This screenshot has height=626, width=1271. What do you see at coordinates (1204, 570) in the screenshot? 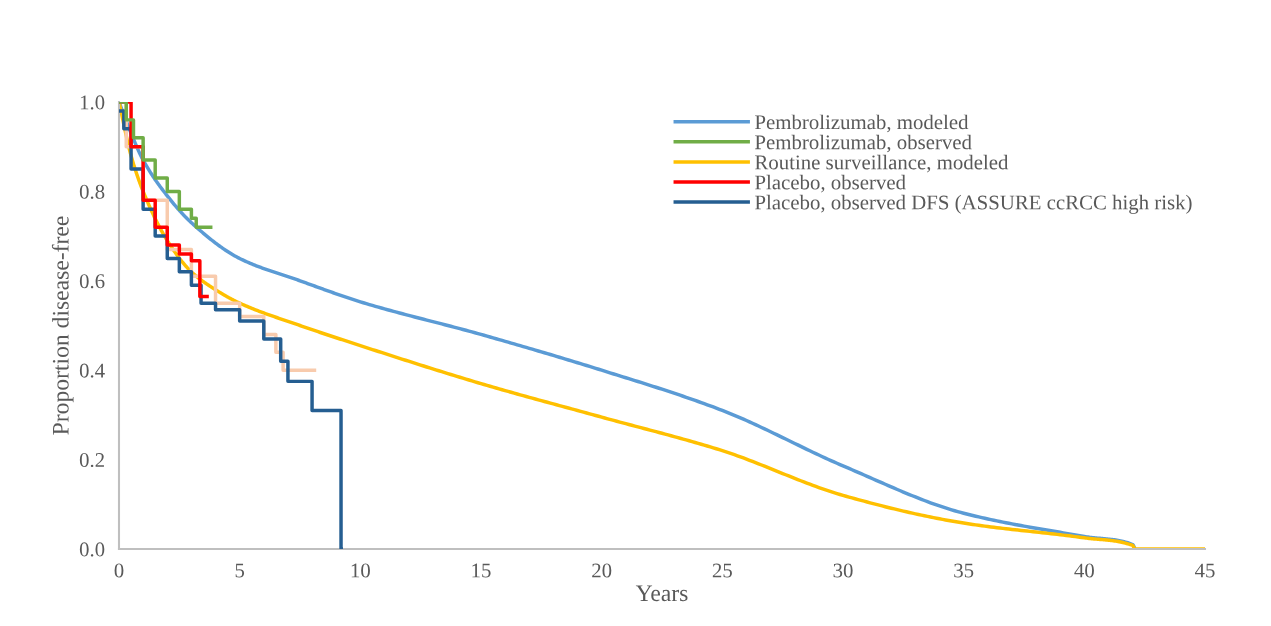
I see `x-tick-label: 45` at bounding box center [1204, 570].